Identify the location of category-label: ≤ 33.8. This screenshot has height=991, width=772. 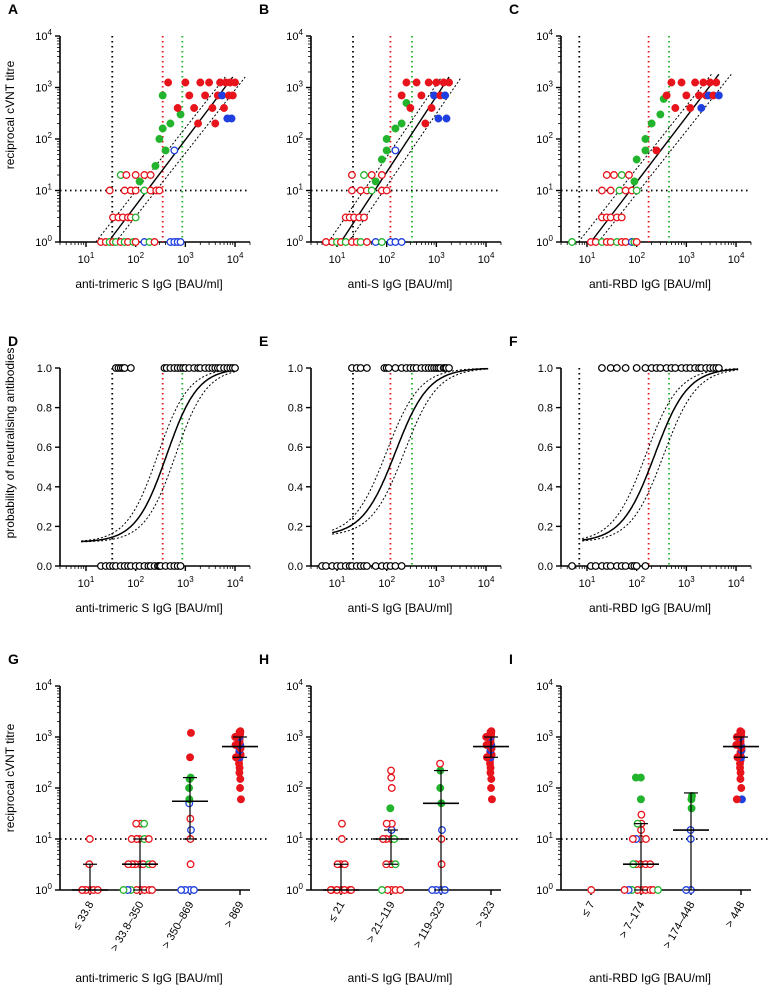
(84, 916).